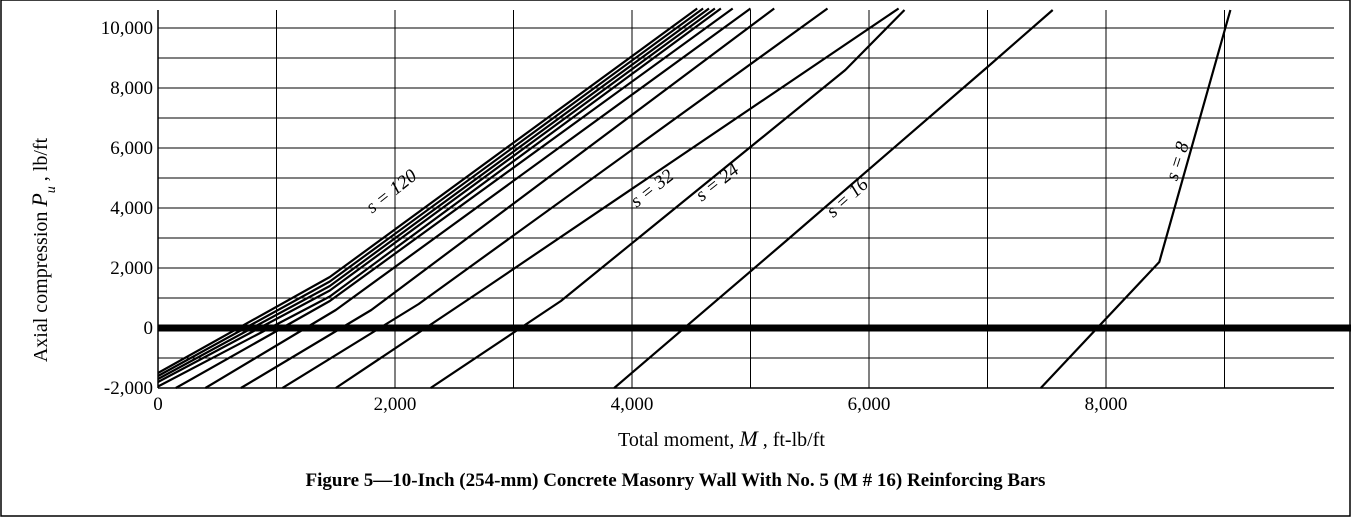  What do you see at coordinates (131, 148) in the screenshot?
I see `y-tick-label: 6,000` at bounding box center [131, 148].